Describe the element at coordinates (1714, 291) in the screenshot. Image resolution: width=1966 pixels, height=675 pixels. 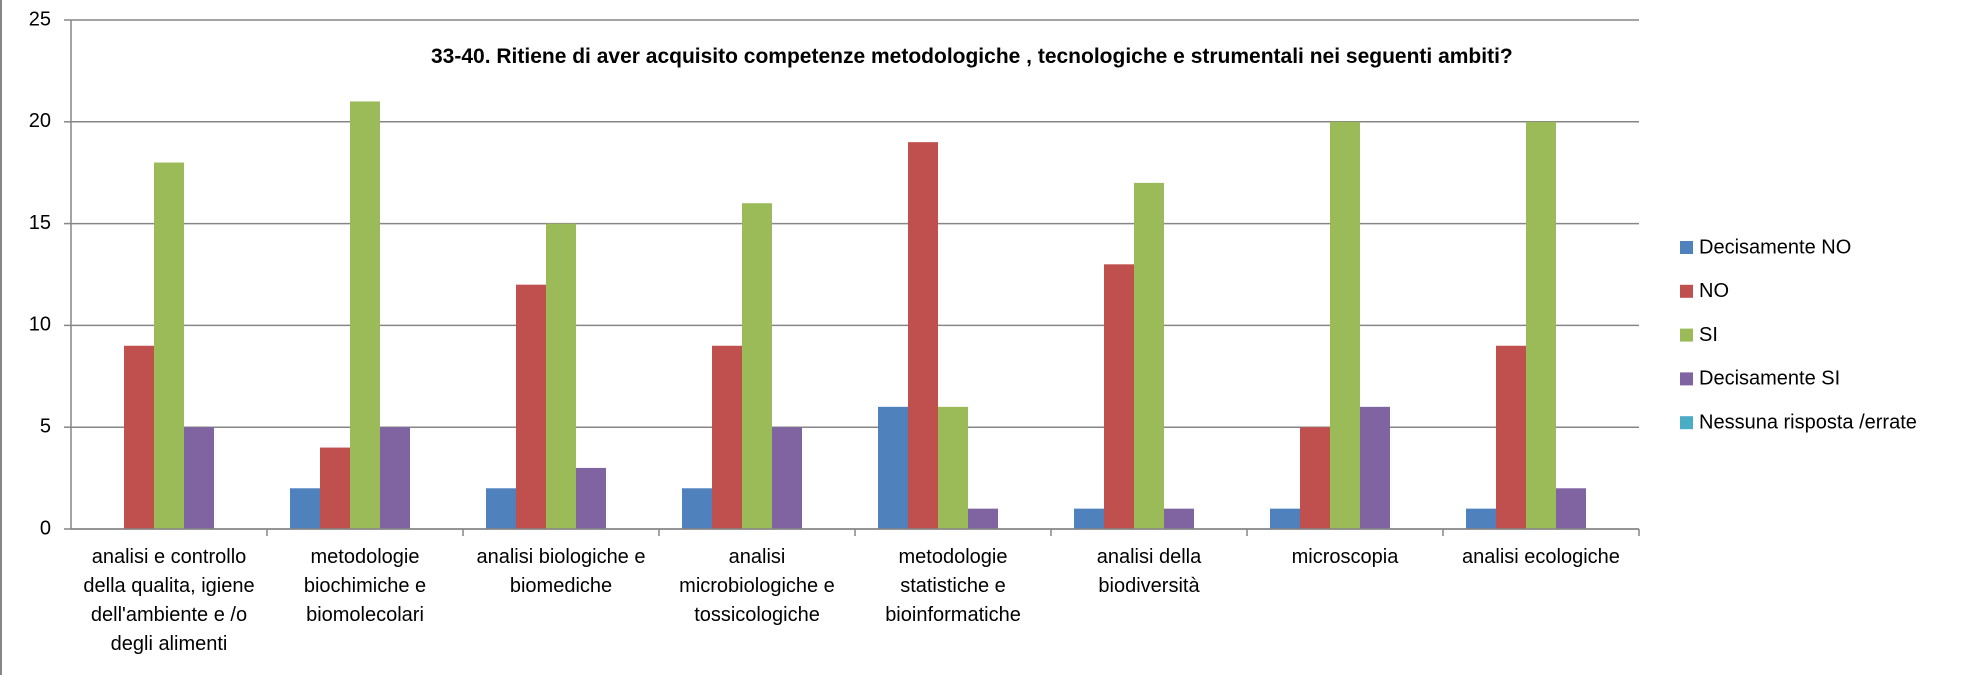
I see `legend-label: NO` at that location.